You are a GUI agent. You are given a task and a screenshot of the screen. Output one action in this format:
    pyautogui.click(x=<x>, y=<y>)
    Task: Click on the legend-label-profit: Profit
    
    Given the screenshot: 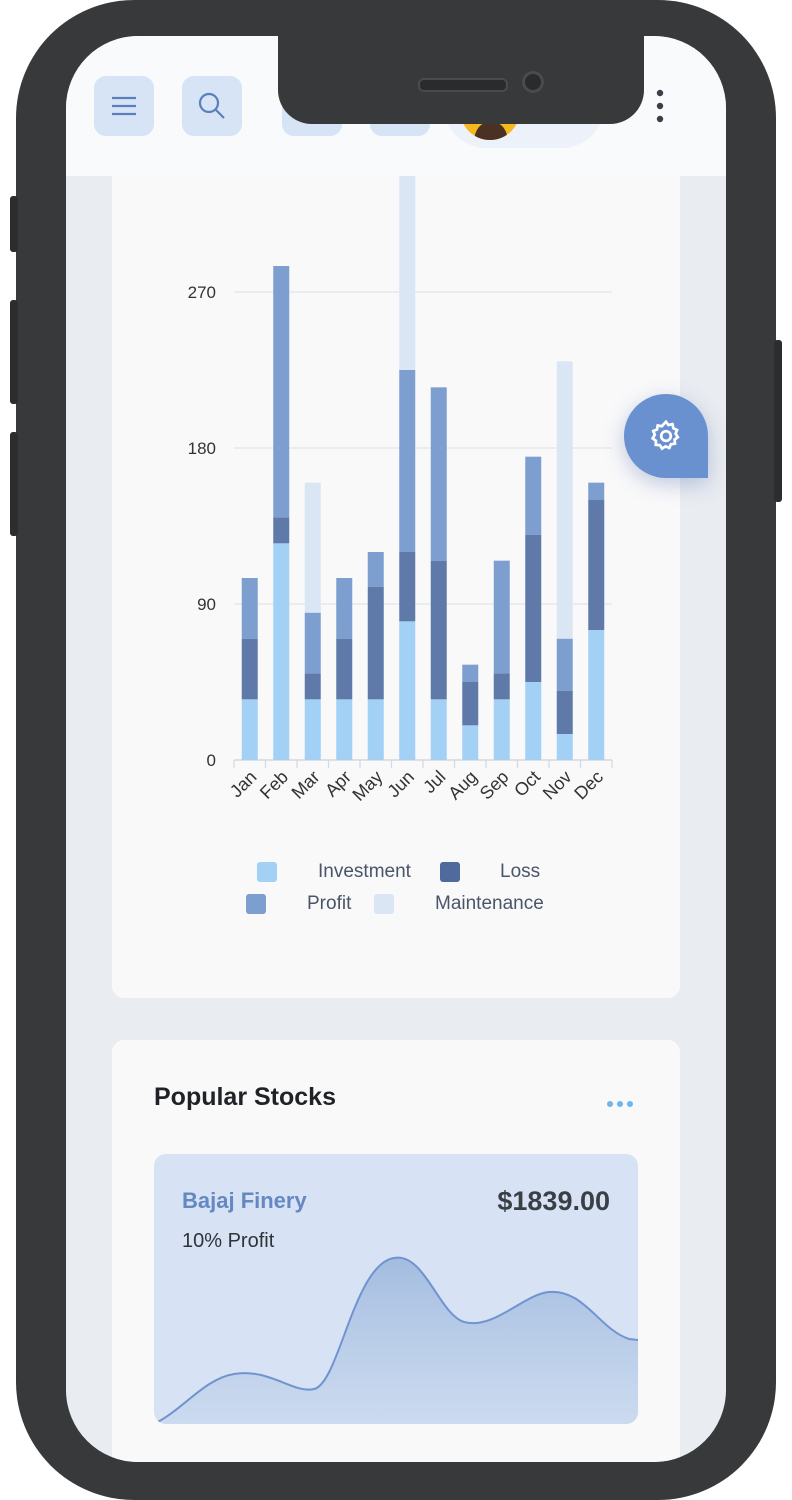 What is the action you would take?
    pyautogui.click(x=329, y=903)
    